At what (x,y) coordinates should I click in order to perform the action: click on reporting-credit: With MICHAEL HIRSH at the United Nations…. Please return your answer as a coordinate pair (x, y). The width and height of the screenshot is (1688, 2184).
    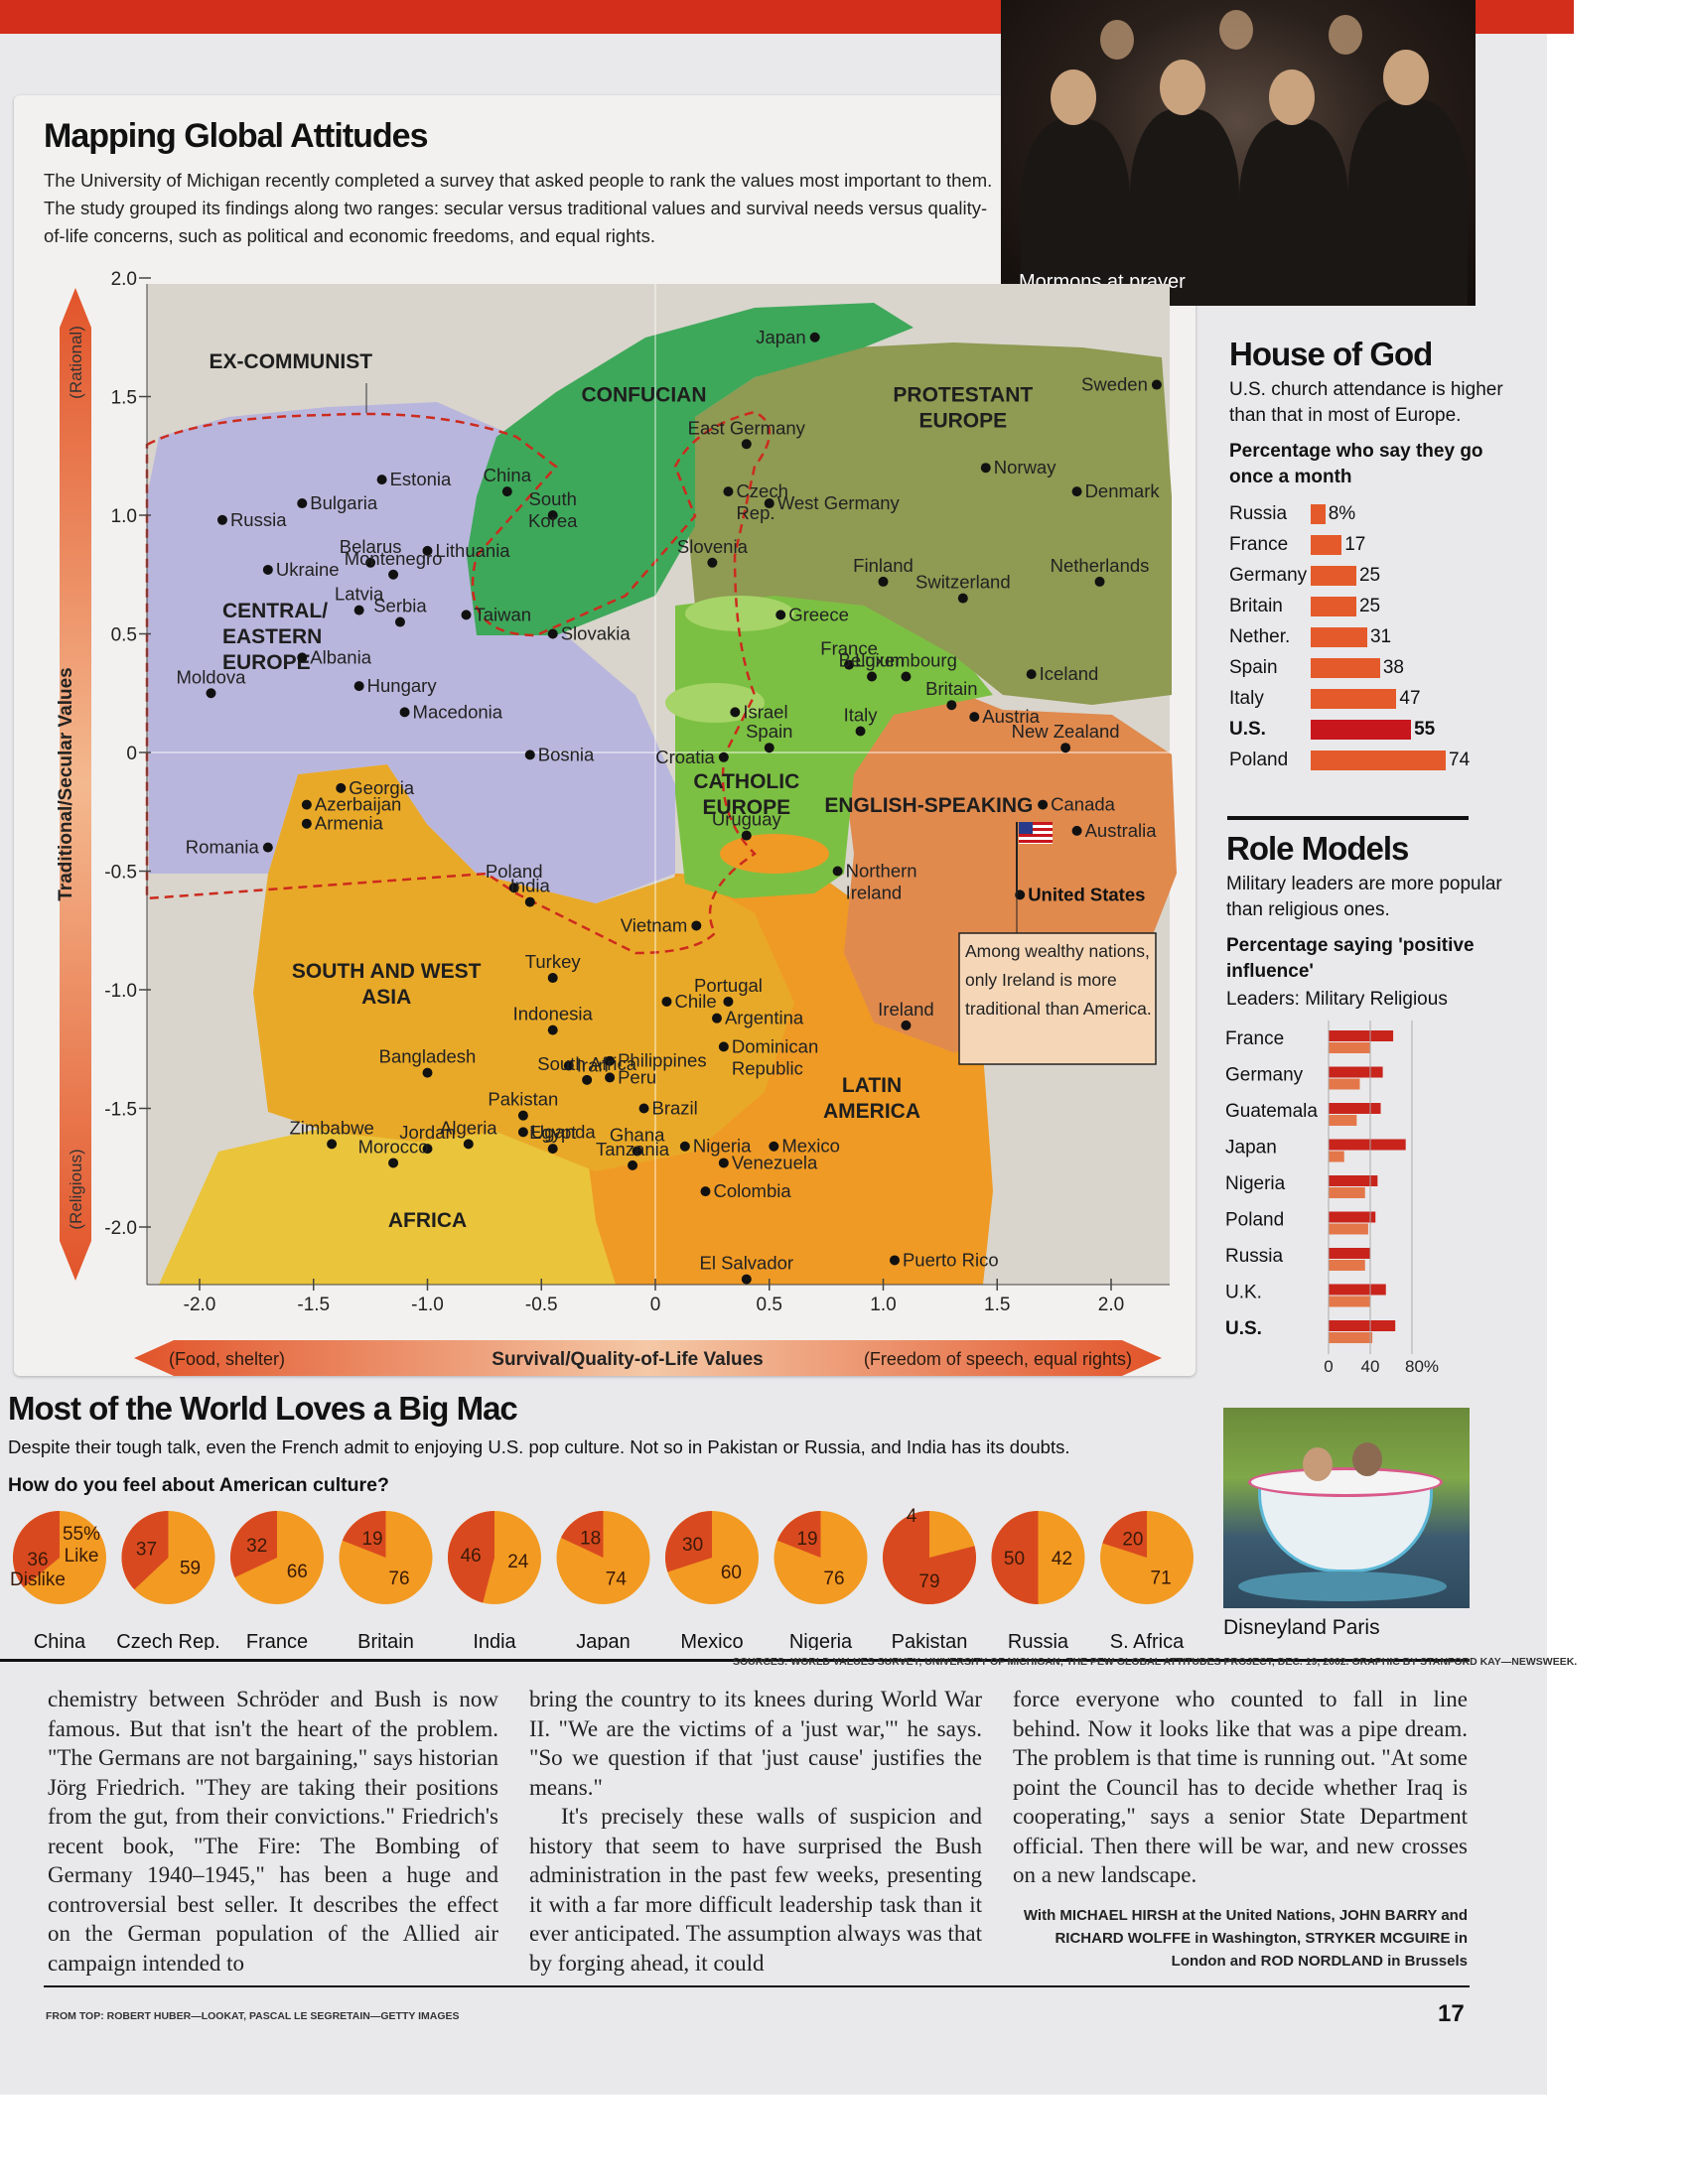
    Looking at the image, I should click on (1245, 1938).